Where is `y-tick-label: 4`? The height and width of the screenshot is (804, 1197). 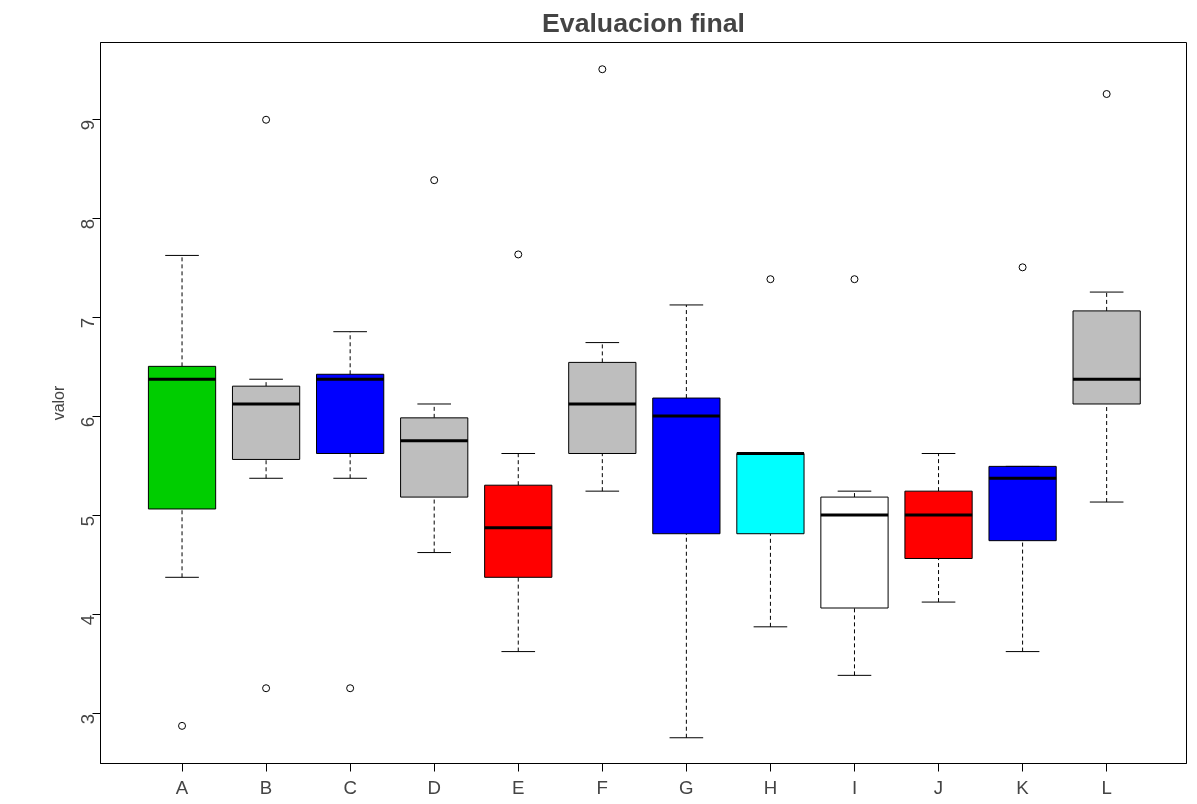
y-tick-label: 4 is located at coordinates (87, 620).